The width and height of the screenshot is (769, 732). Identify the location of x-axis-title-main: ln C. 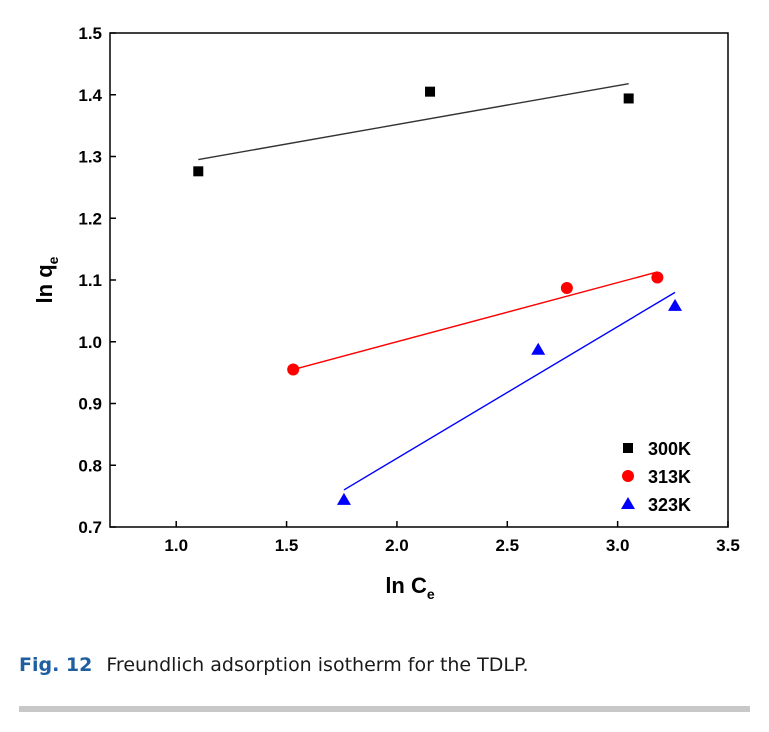
(406, 585).